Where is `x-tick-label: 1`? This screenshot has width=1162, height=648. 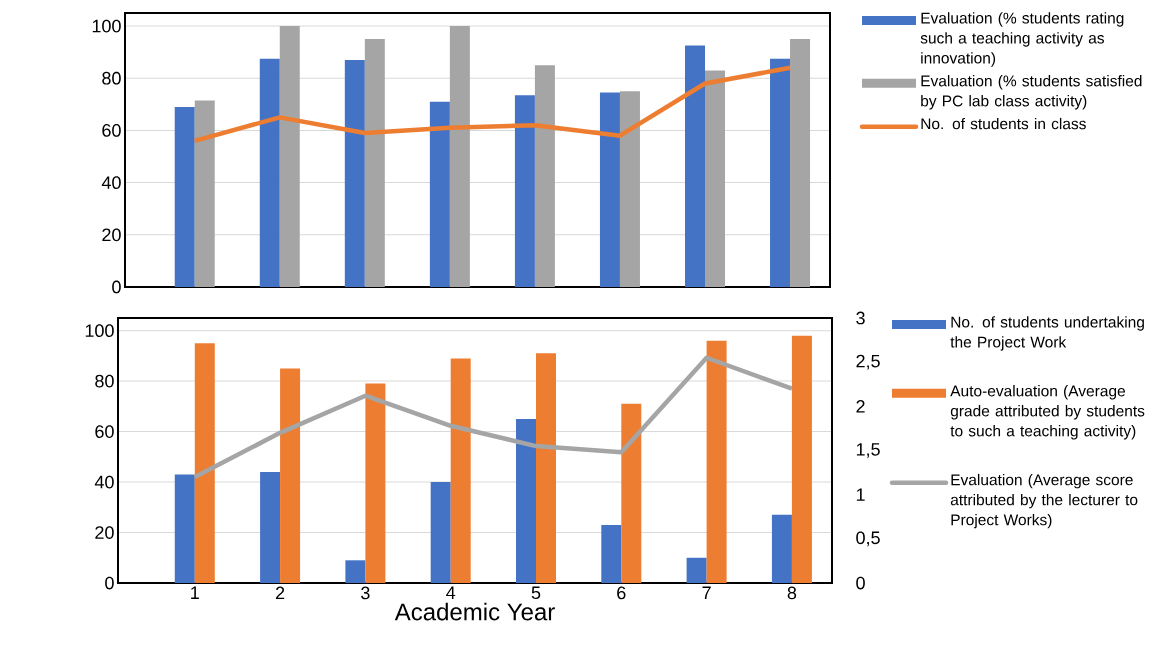
x-tick-label: 1 is located at coordinates (195, 592).